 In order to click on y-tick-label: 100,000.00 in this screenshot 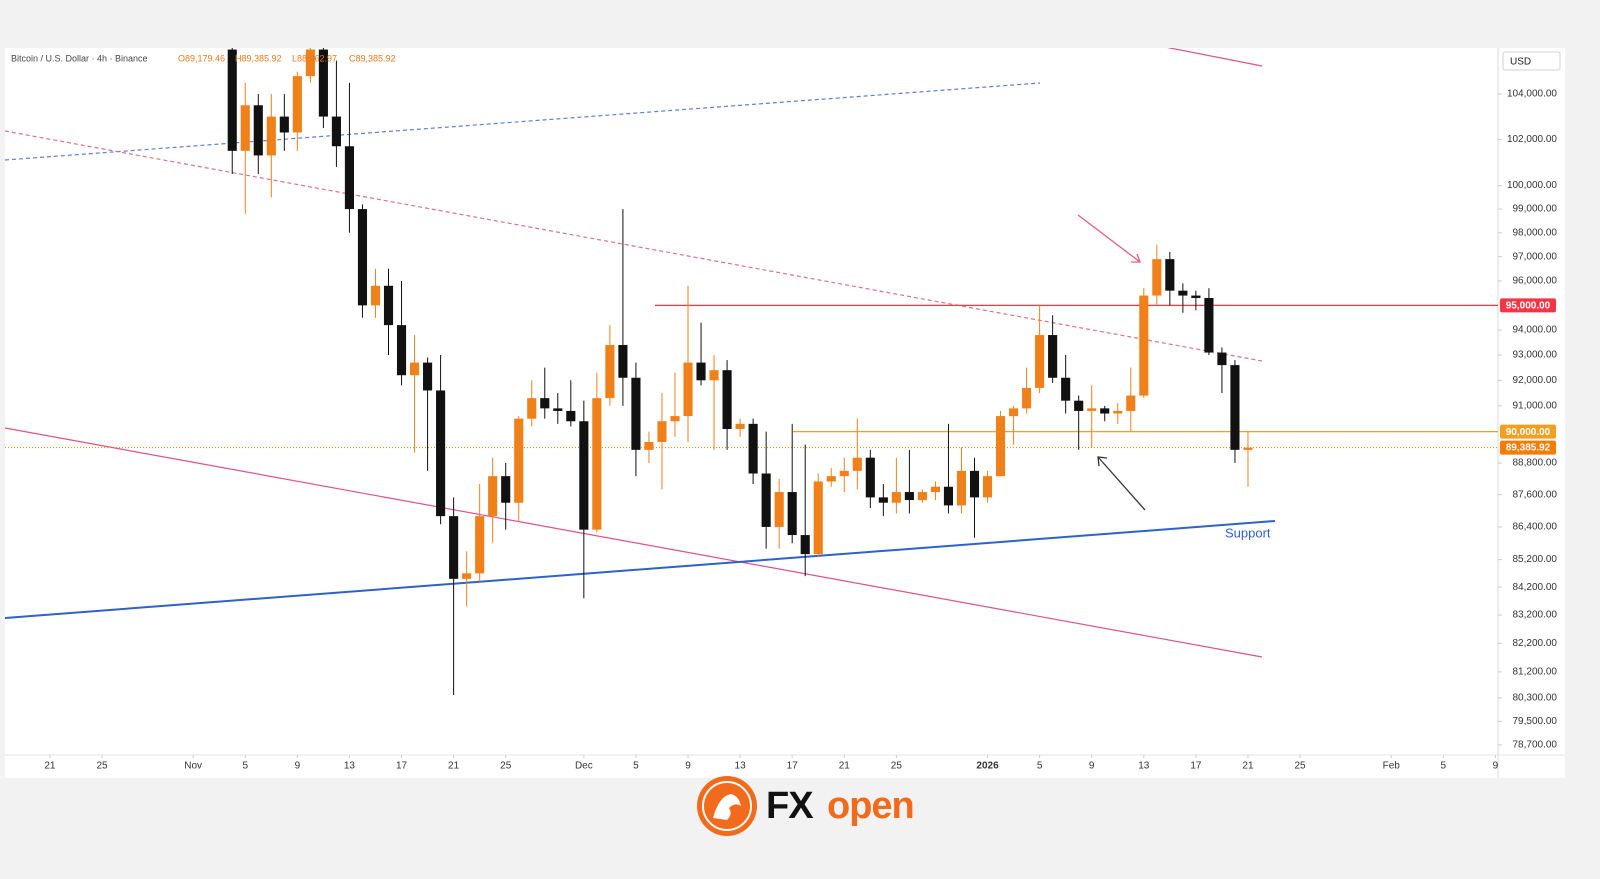, I will do `click(1532, 185)`.